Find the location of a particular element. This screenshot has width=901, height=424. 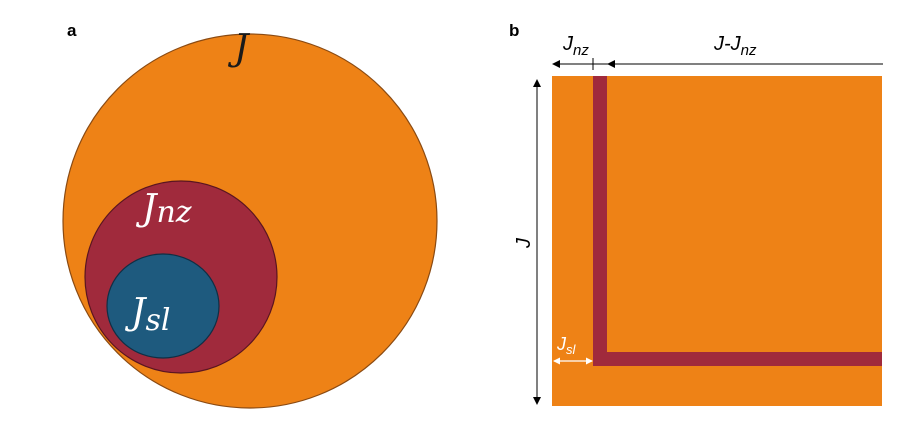

dim-j-minus-jnz-label: J-Jnz is located at coordinates (735, 46).